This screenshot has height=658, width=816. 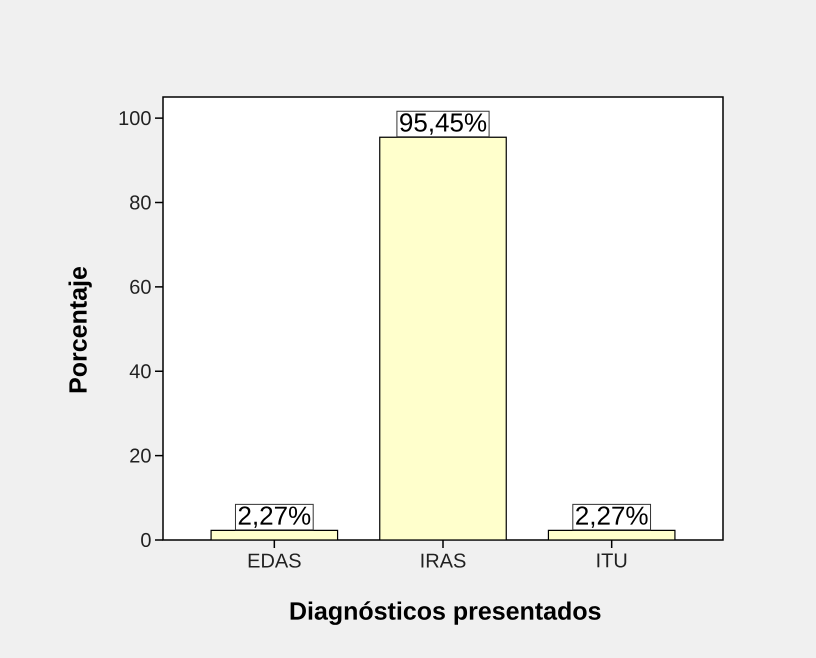 I want to click on y-tick-label: 0, so click(x=146, y=540).